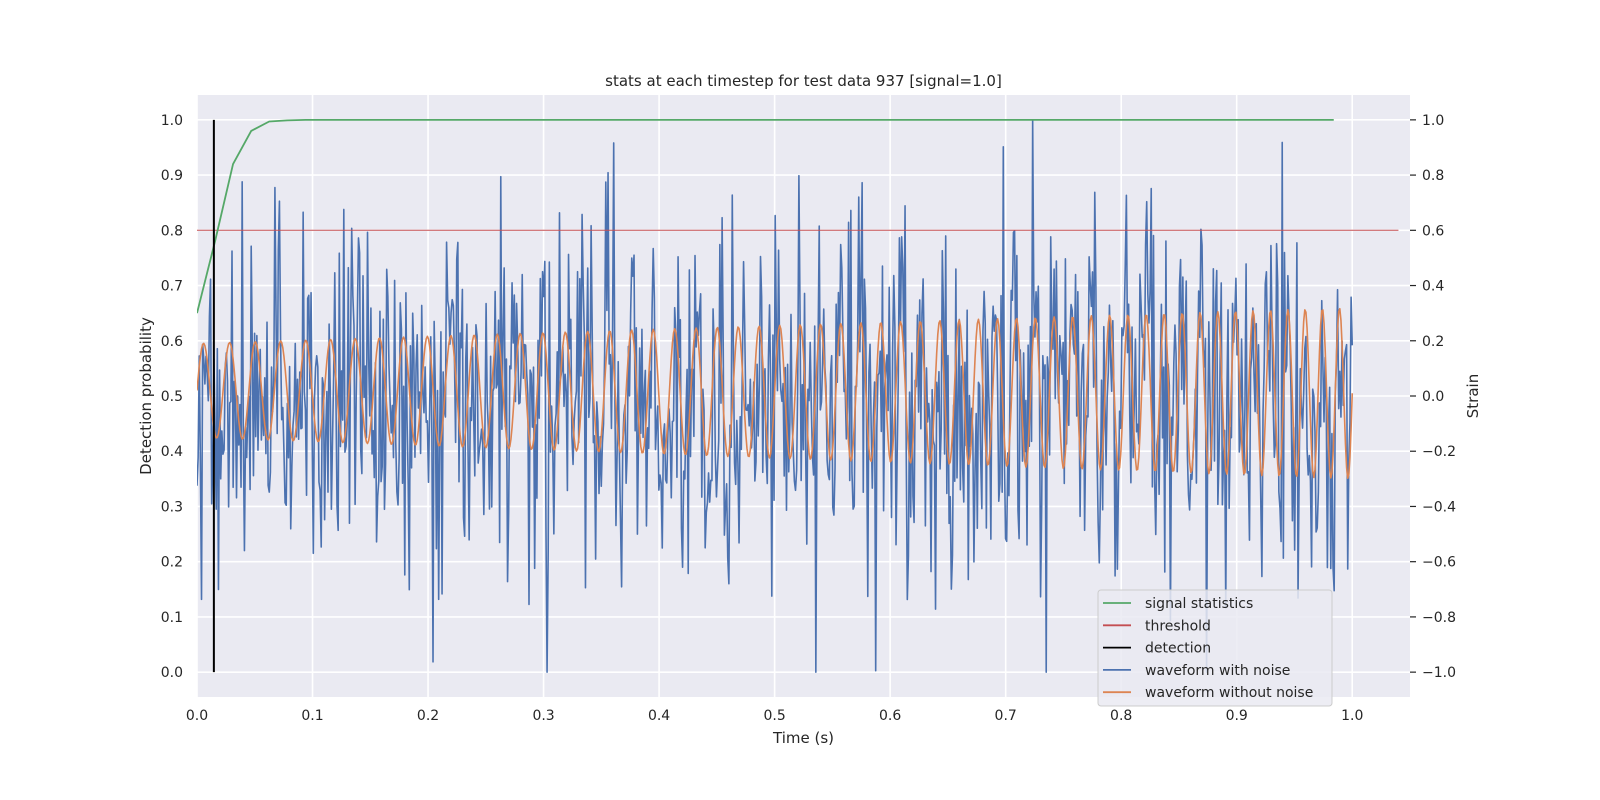 The height and width of the screenshot is (800, 1600). Describe the element at coordinates (1006, 716) in the screenshot. I see `x-tick-label: 0.7` at that location.